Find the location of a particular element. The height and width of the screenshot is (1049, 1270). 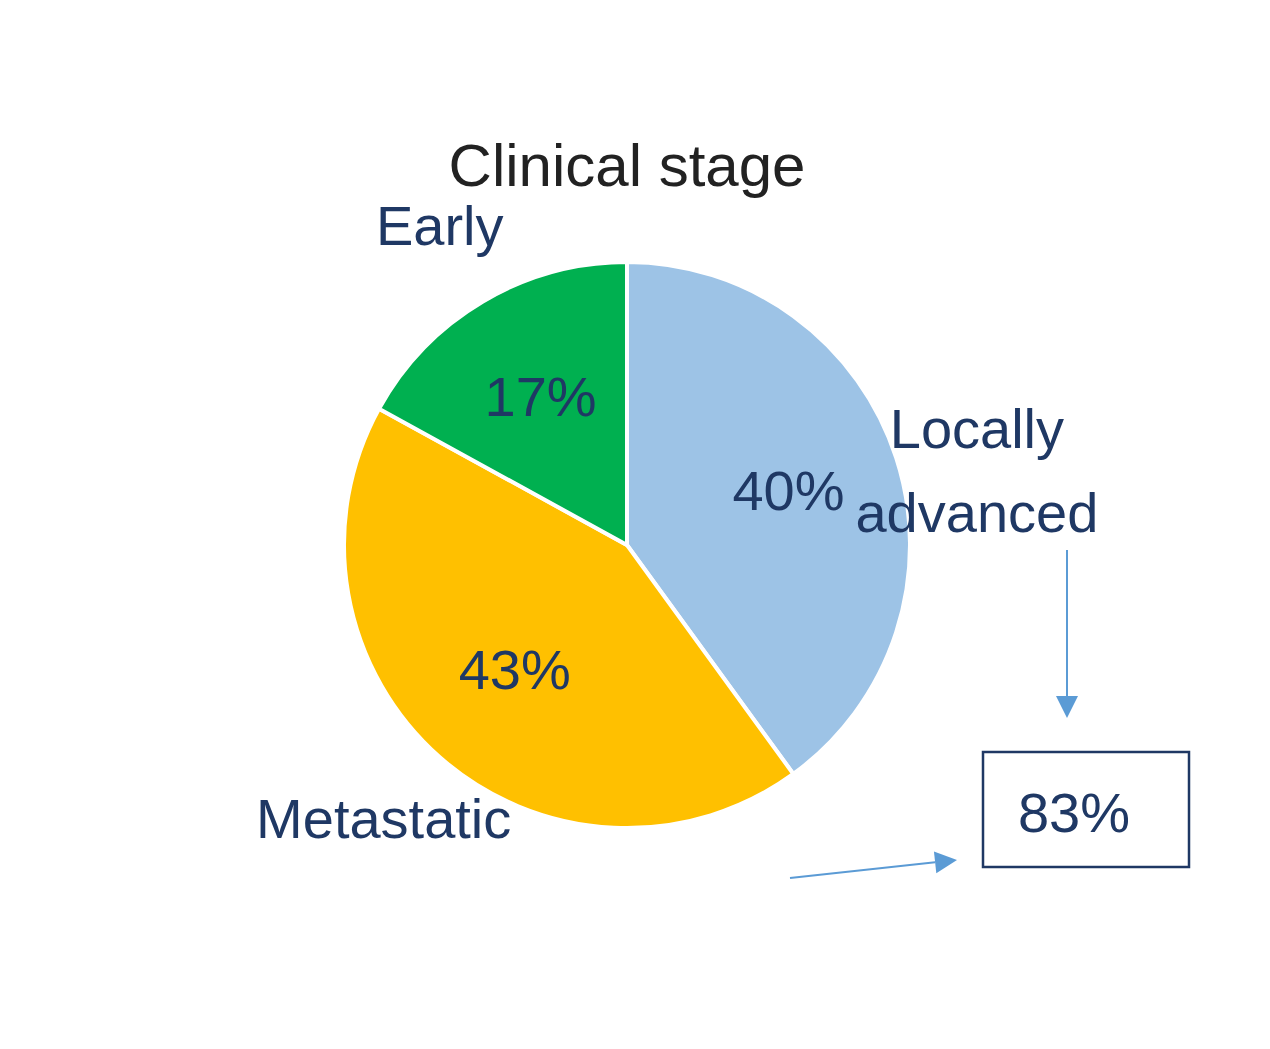

data-label: 17% is located at coordinates (540, 396).